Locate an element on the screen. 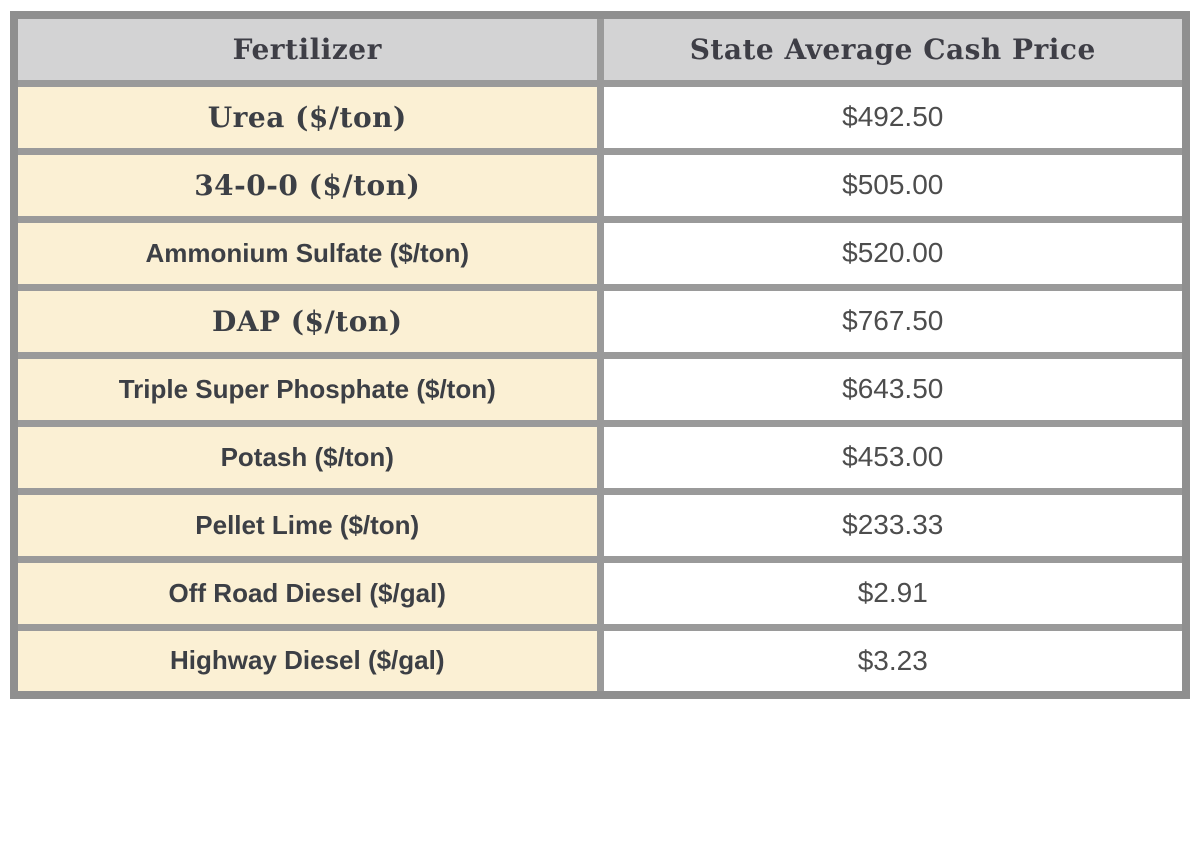  table-row: Potash ($/ton) $453.00 is located at coordinates (600, 457).